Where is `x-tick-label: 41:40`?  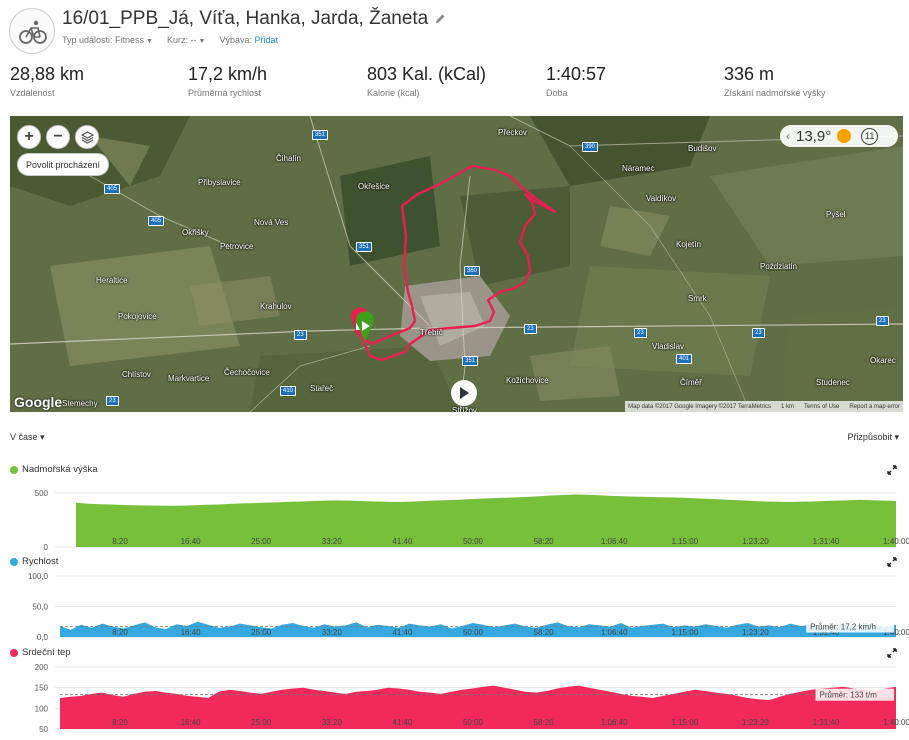 x-tick-label: 41:40 is located at coordinates (402, 722).